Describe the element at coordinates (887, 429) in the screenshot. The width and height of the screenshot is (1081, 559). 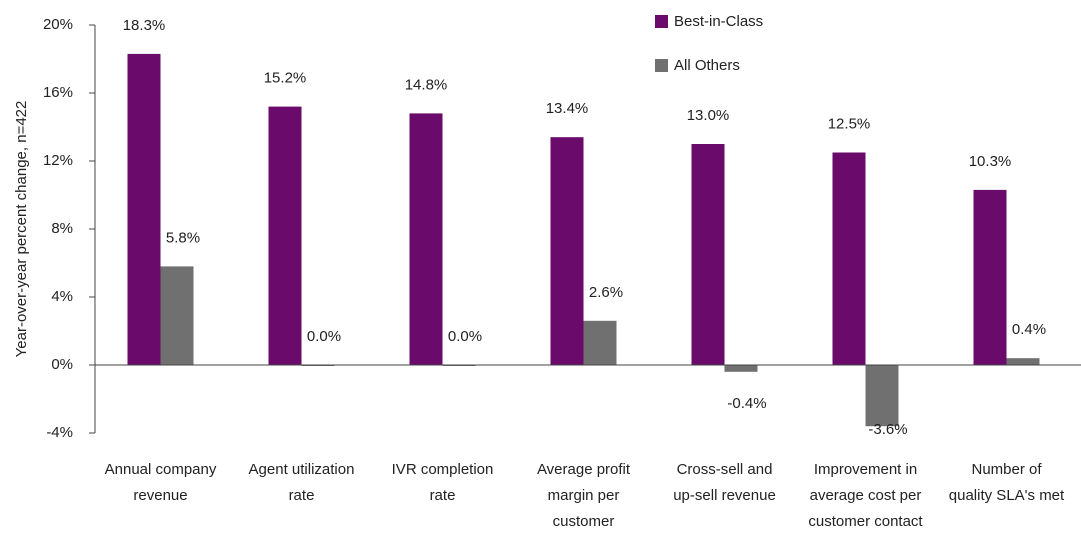
I see `value-label: -3.6%` at that location.